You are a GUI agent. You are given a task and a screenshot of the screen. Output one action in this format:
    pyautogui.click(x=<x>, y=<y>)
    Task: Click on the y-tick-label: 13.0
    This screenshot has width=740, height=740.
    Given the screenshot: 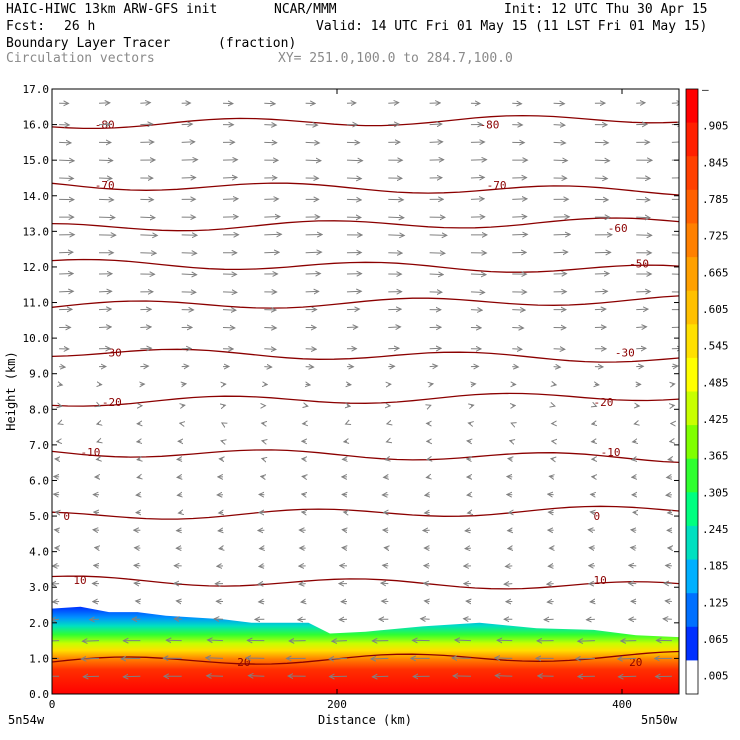 What is the action you would take?
    pyautogui.click(x=36, y=231)
    